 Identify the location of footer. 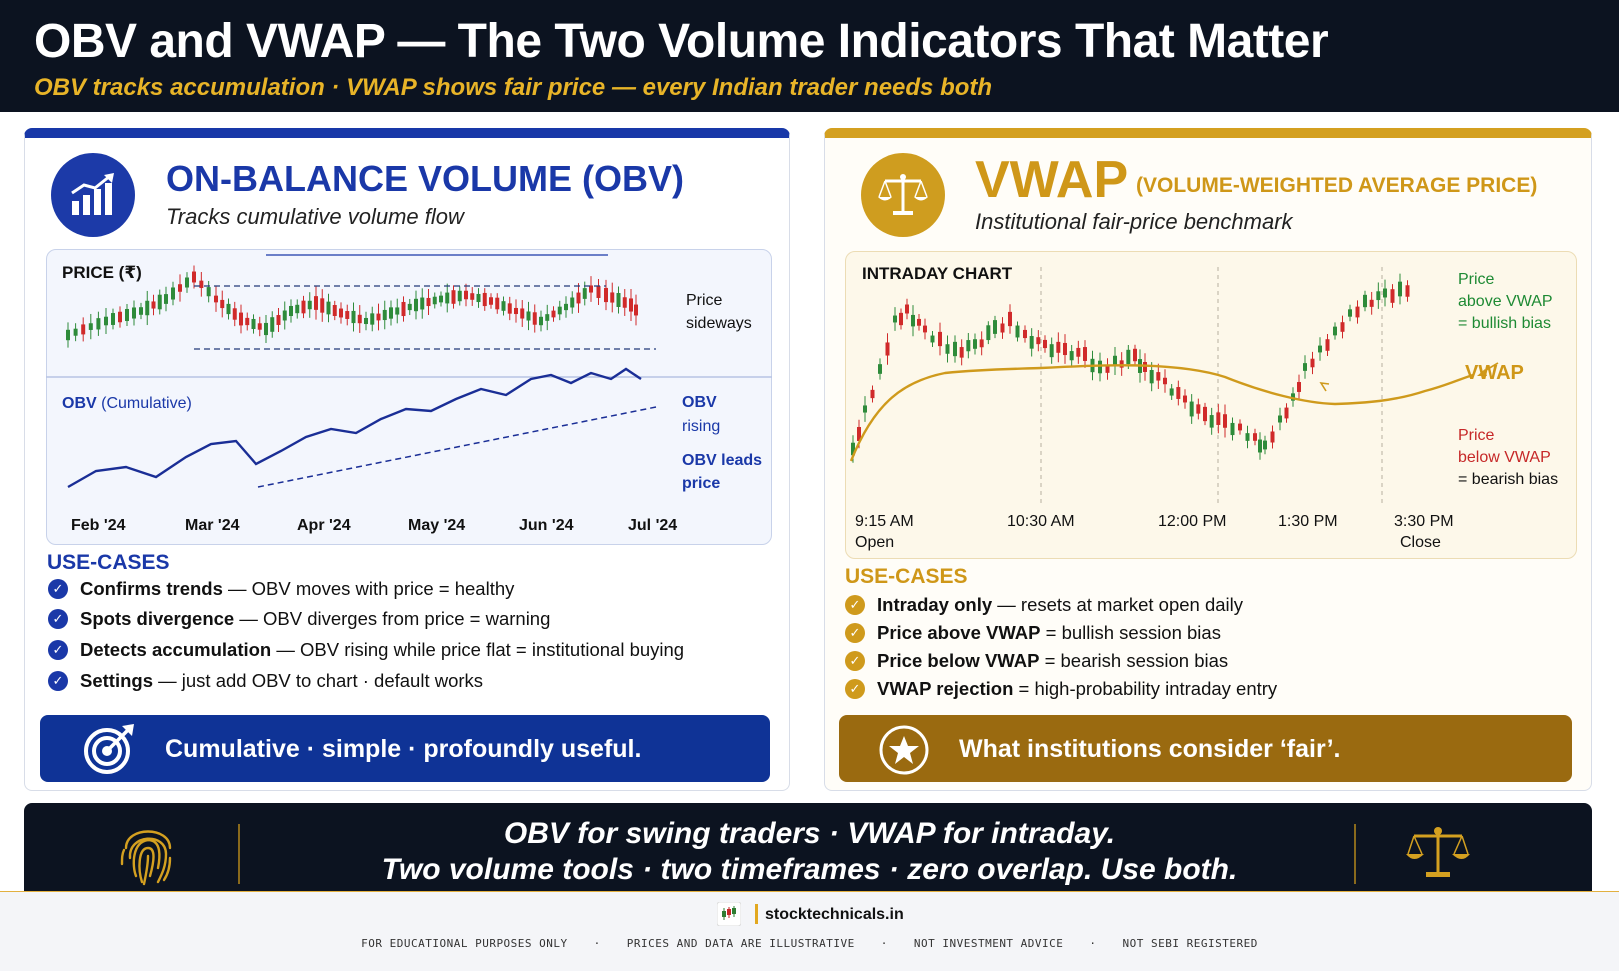
(809, 931).